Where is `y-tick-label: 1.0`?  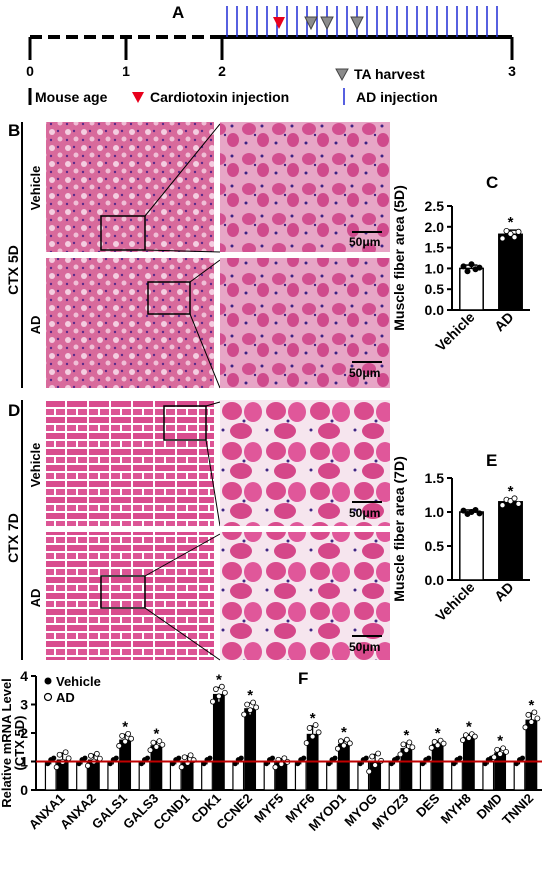 y-tick-label: 1.0 is located at coordinates (435, 512).